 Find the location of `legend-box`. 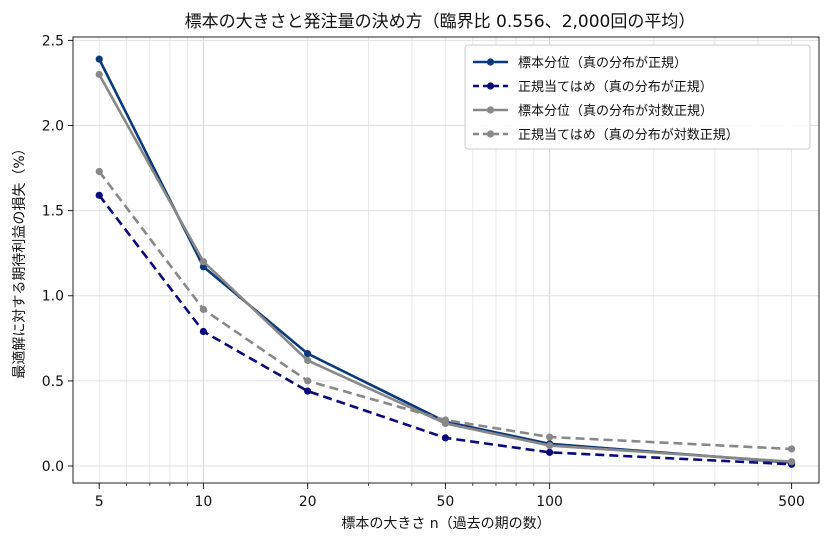

legend-box is located at coordinates (637, 97).